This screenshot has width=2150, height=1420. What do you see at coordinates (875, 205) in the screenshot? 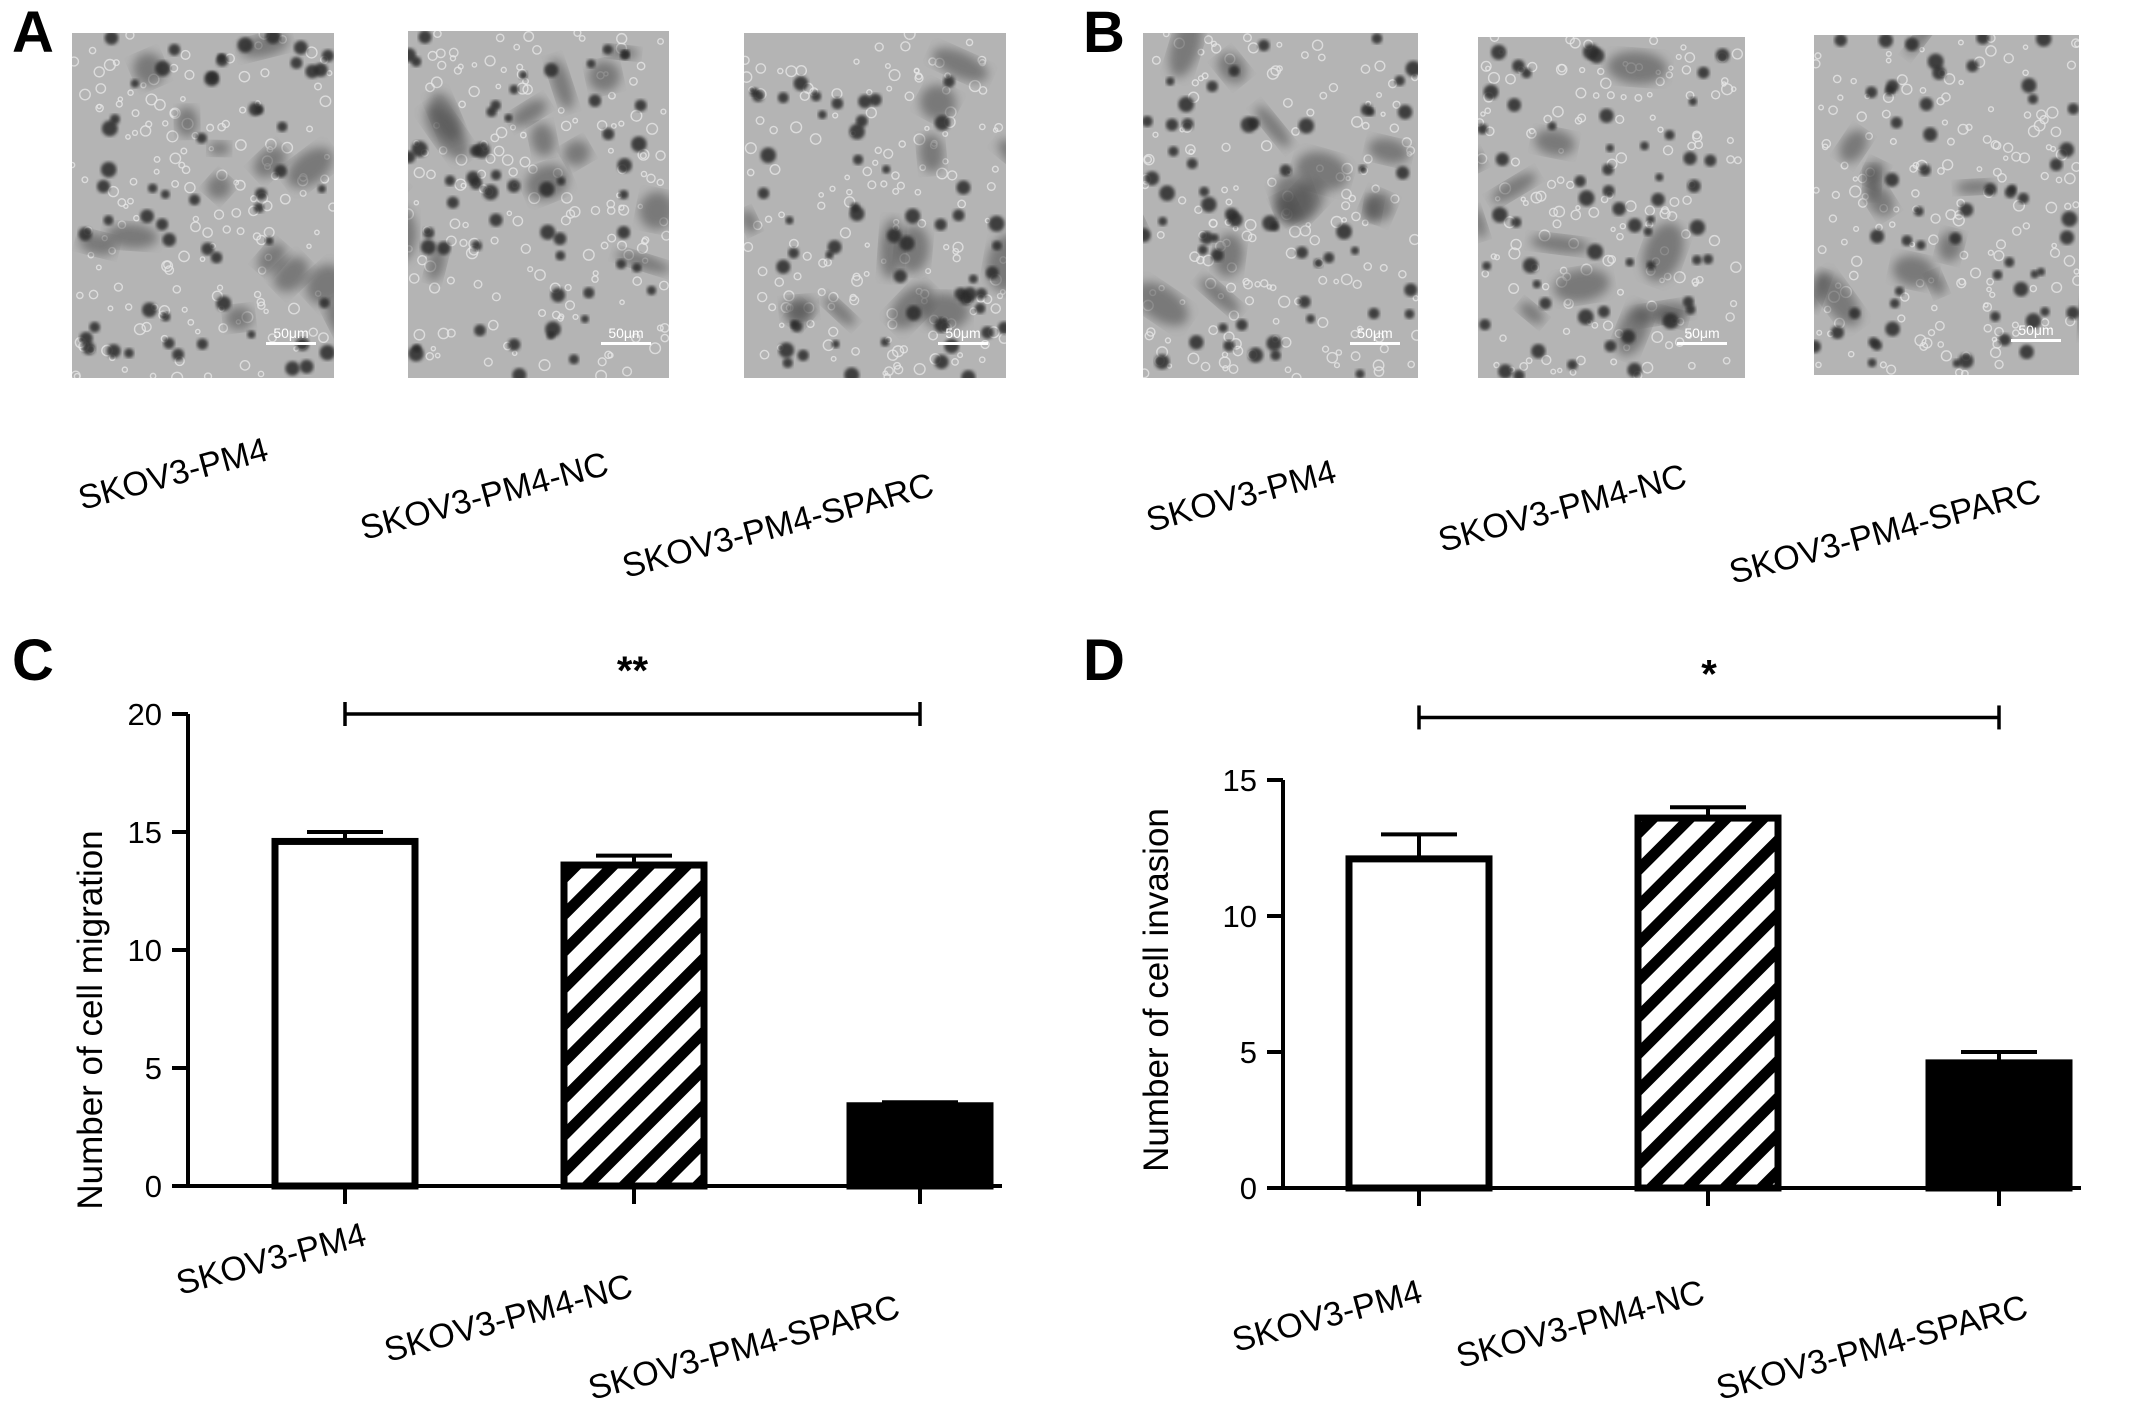
I see `micrograph-a3: 50μm` at bounding box center [875, 205].